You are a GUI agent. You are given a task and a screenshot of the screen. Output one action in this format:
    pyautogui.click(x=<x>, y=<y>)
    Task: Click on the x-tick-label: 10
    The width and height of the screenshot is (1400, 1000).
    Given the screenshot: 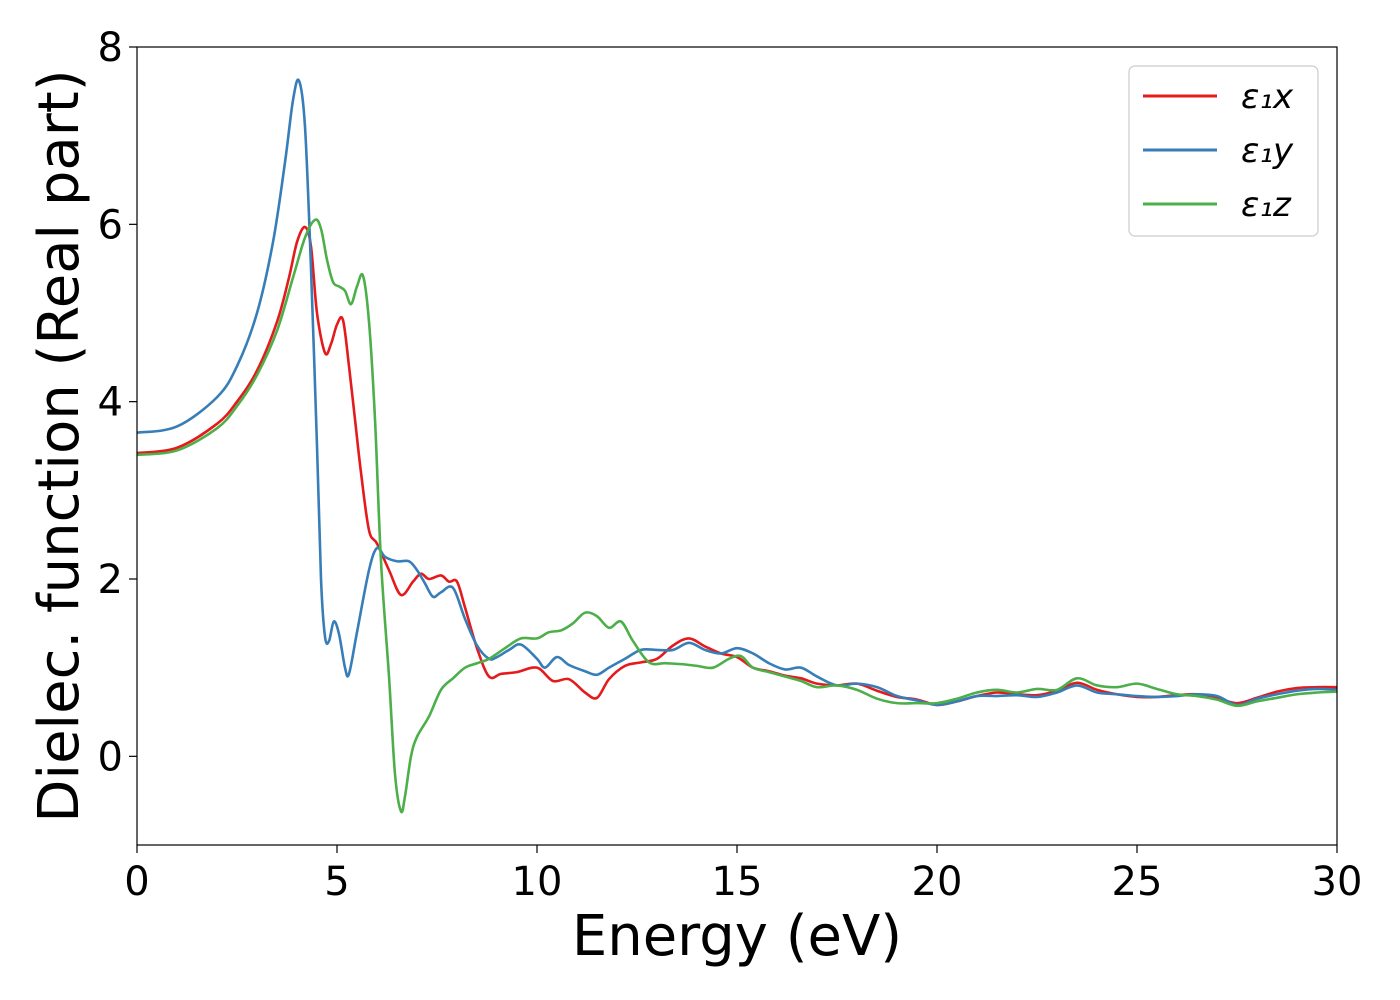 What is the action you would take?
    pyautogui.click(x=537, y=882)
    